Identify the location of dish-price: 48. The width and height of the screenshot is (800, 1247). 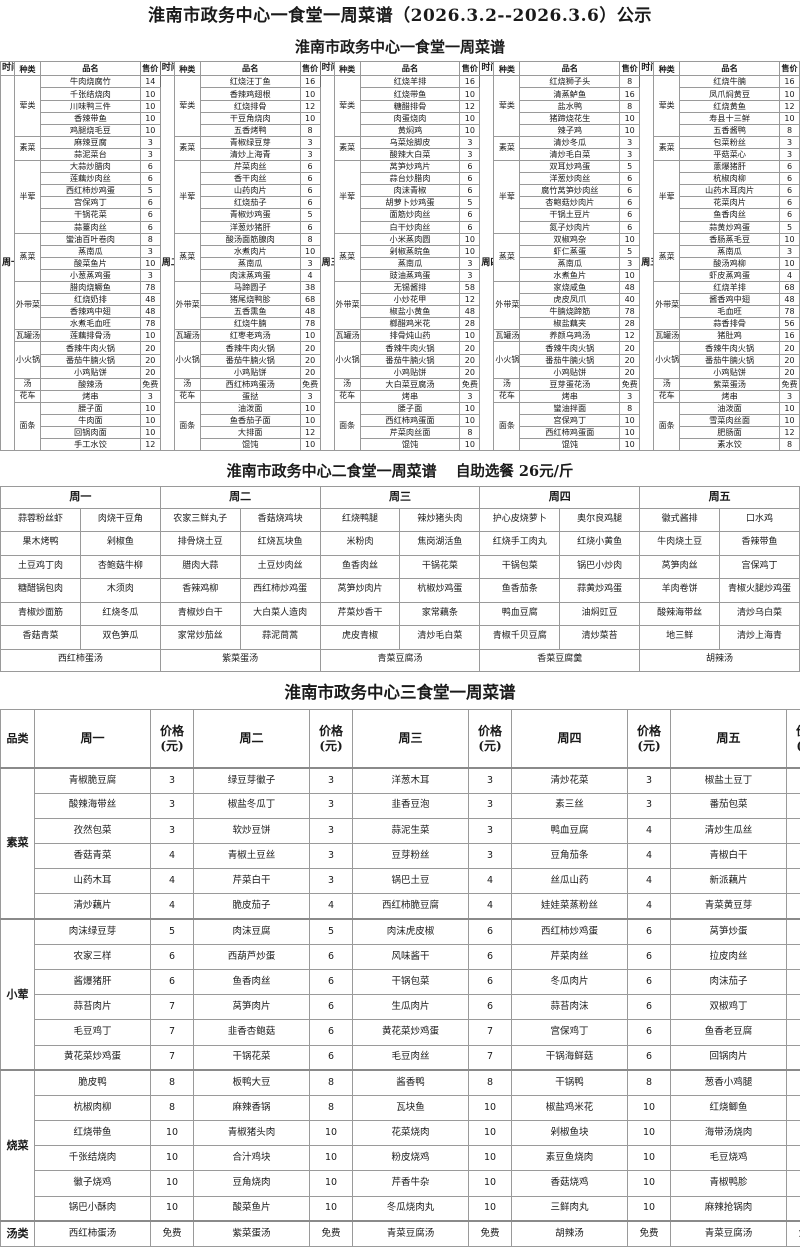
(150, 312).